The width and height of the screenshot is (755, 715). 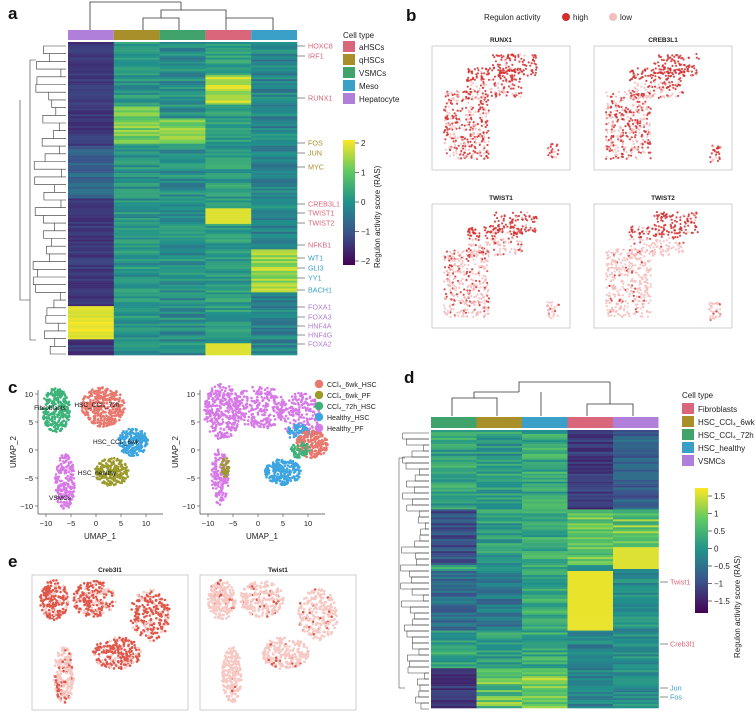 What do you see at coordinates (349, 59) in the screenshot?
I see `legend-swatch-qHSCs` at bounding box center [349, 59].